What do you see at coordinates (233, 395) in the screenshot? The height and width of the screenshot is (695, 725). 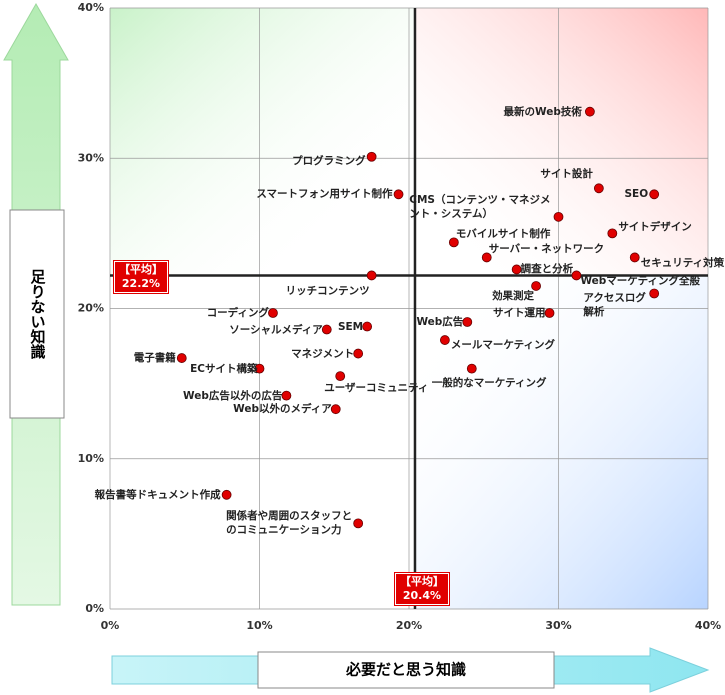 I see `point-label: Web広告以外の広告` at bounding box center [233, 395].